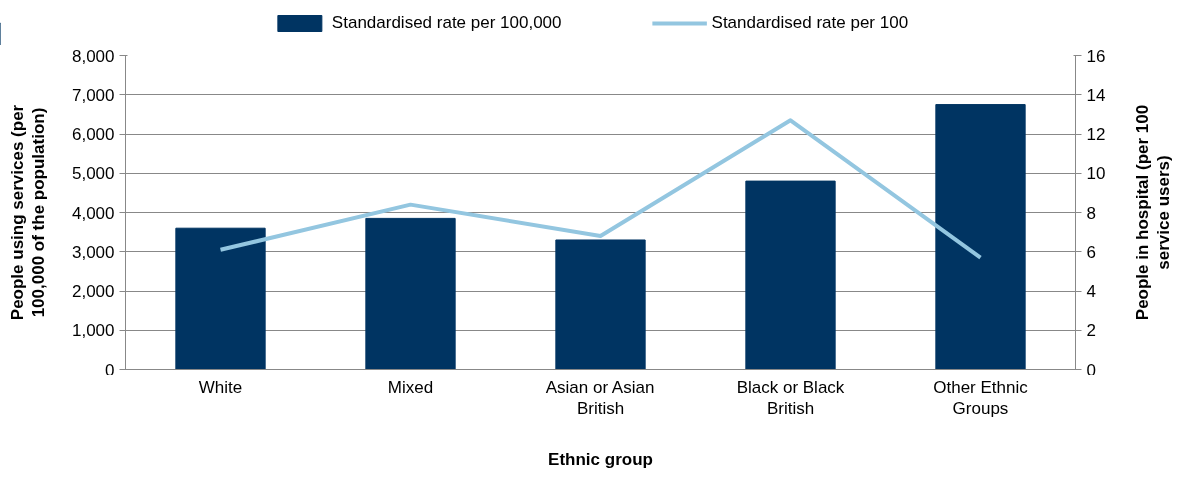 This screenshot has width=1187, height=497. I want to click on legend-label: Standardised rate per 100, so click(810, 22).